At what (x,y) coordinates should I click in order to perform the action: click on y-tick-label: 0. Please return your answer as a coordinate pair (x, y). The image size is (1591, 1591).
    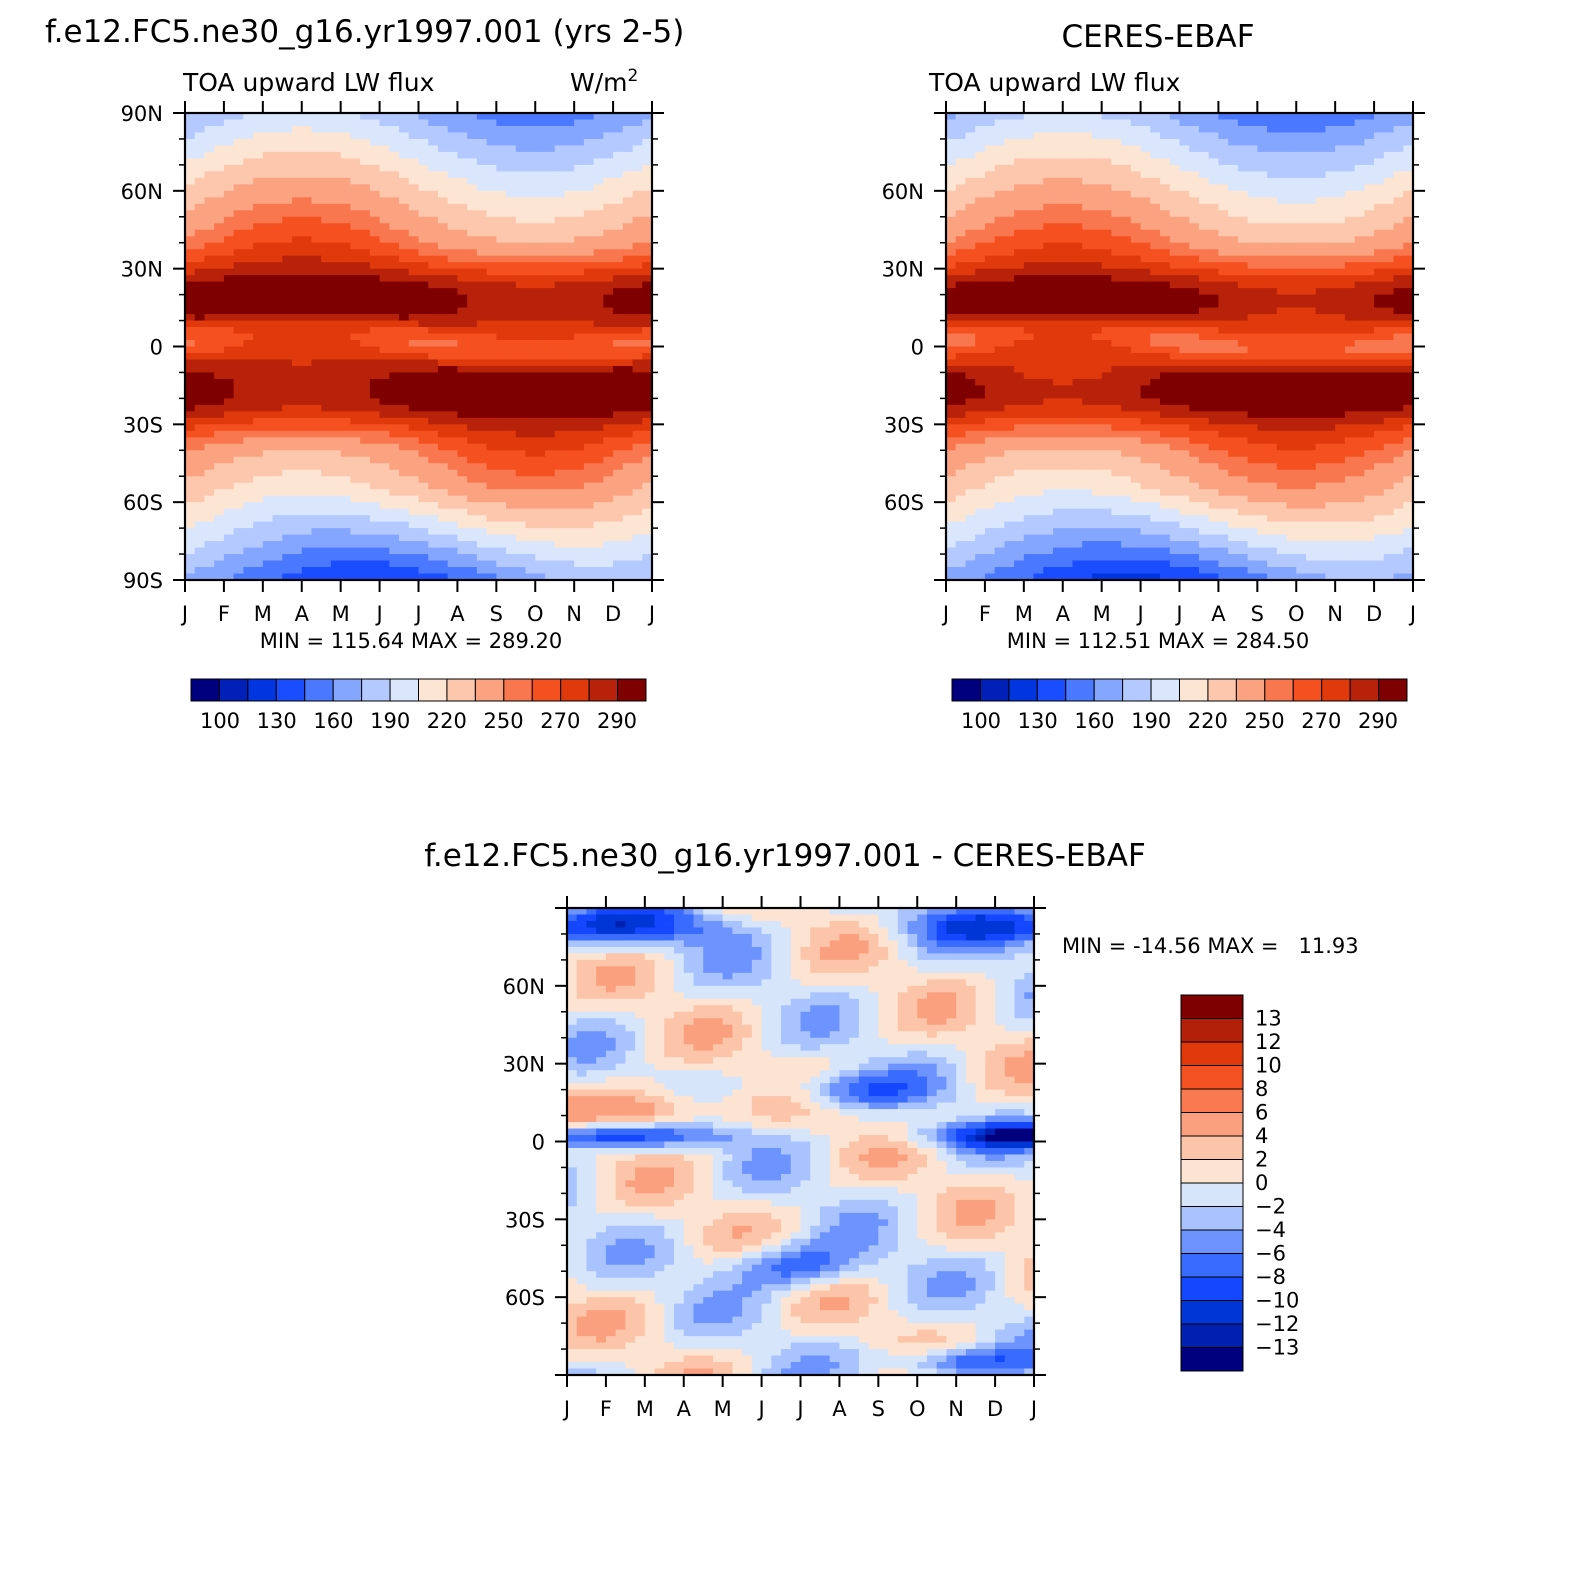
    Looking at the image, I should click on (156, 348).